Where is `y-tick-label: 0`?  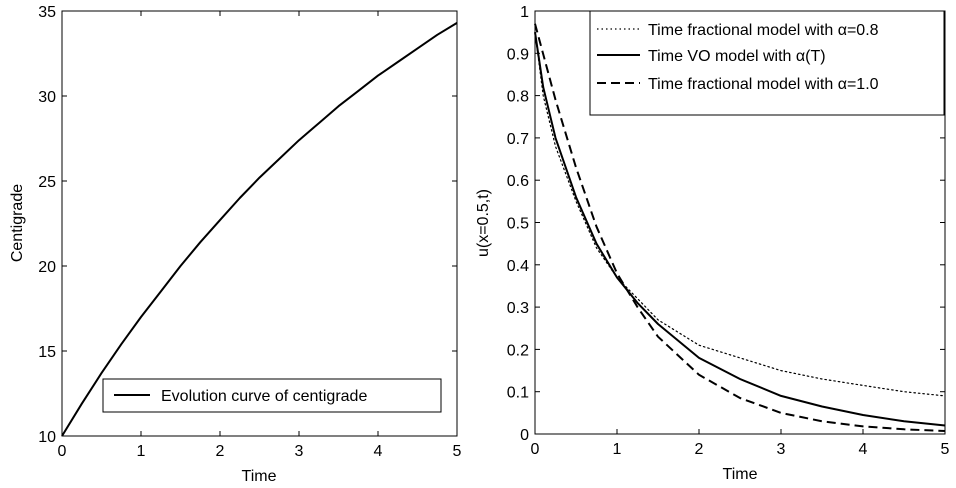
y-tick-label: 0 is located at coordinates (524, 435).